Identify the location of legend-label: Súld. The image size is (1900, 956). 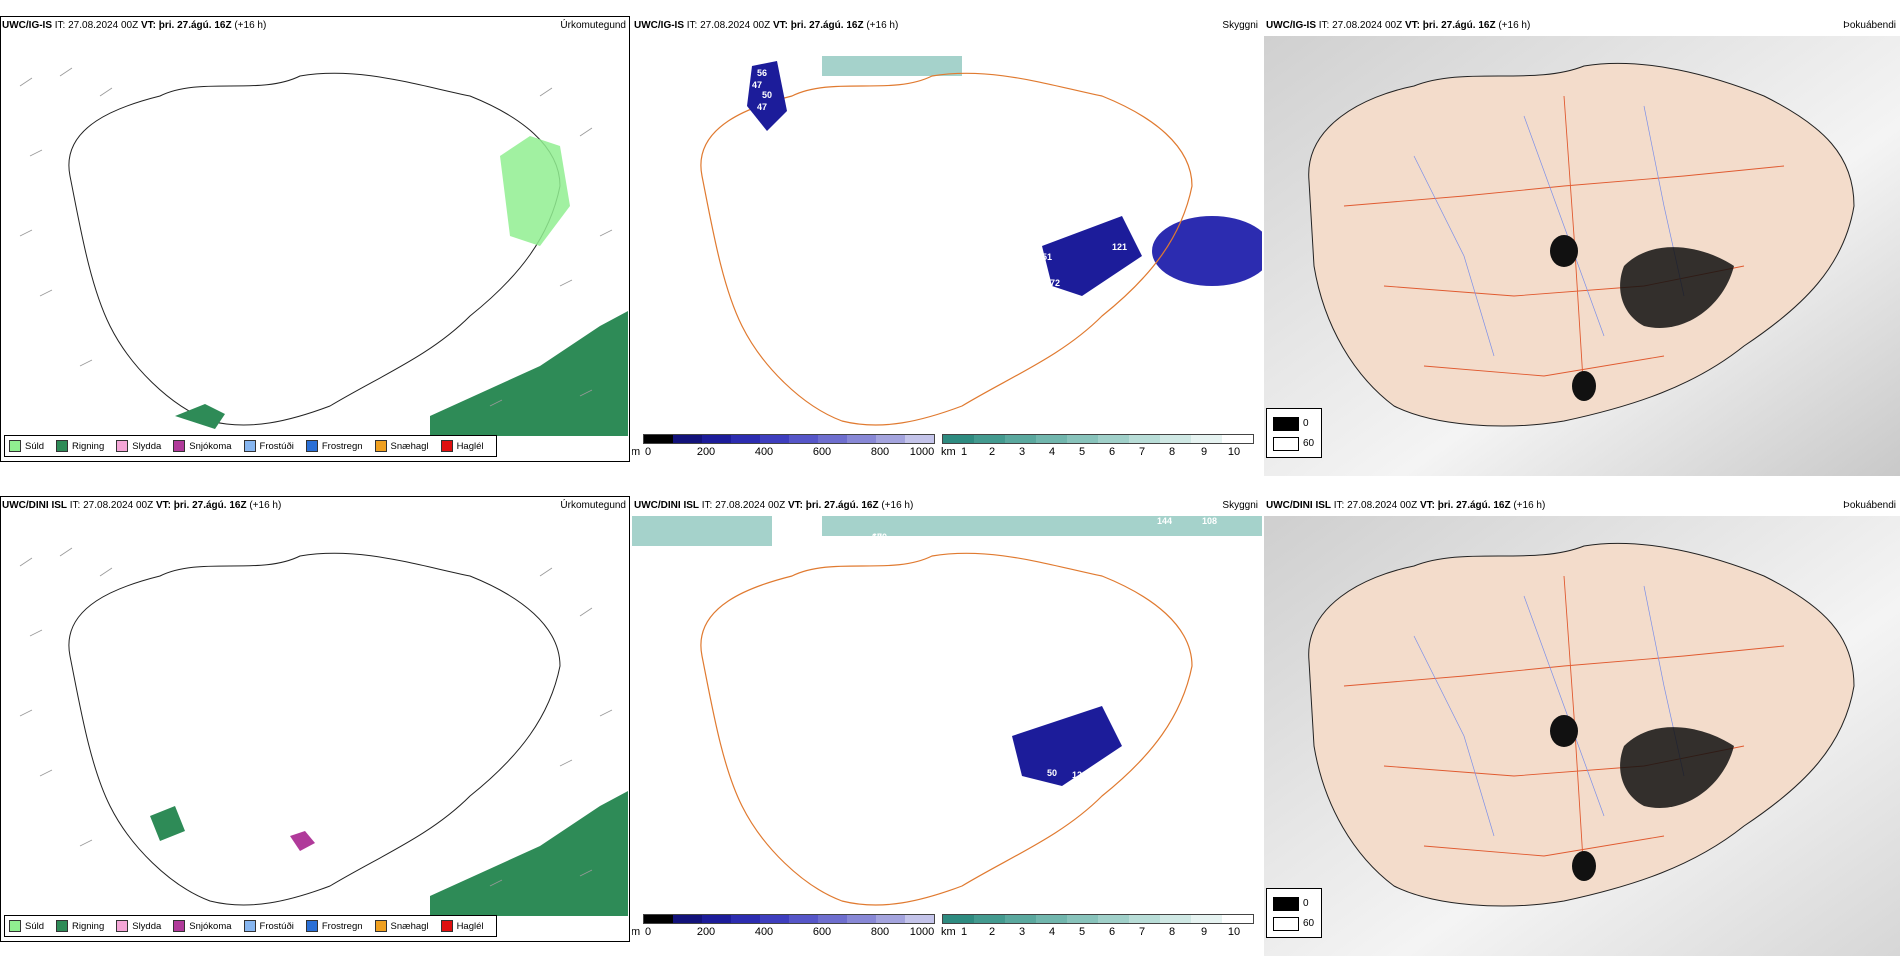
(35, 926).